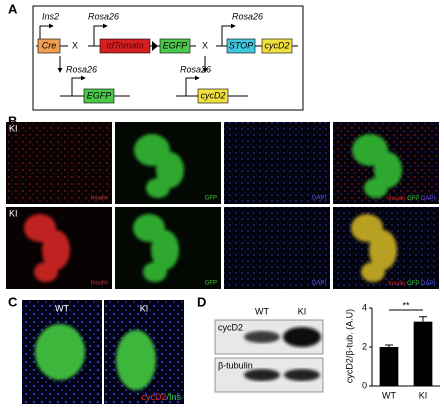 This screenshot has width=444, height=410. Describe the element at coordinates (364, 346) in the screenshot. I see `y-tick-label: 2` at that location.